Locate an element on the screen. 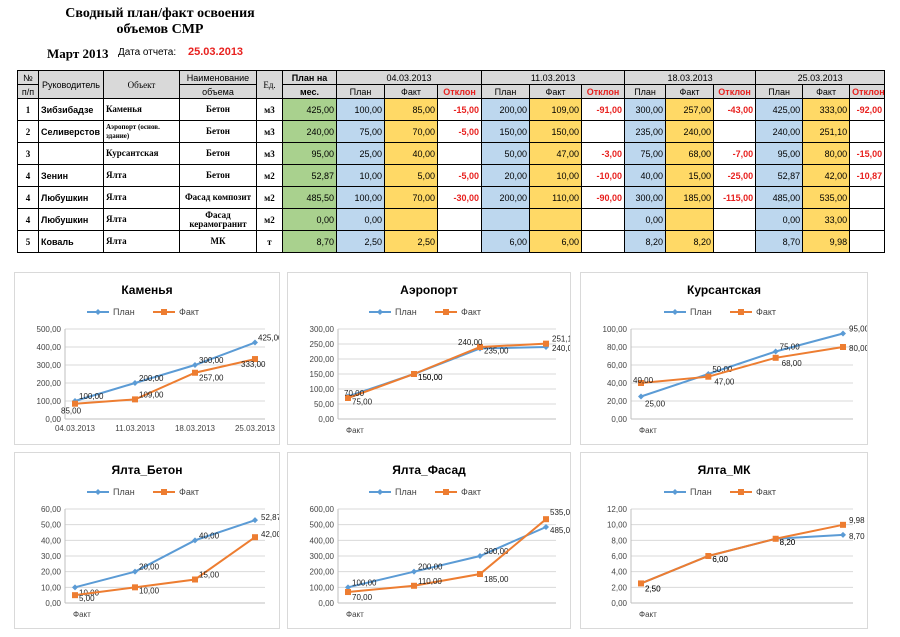  row-object: Каменья is located at coordinates (141, 109).